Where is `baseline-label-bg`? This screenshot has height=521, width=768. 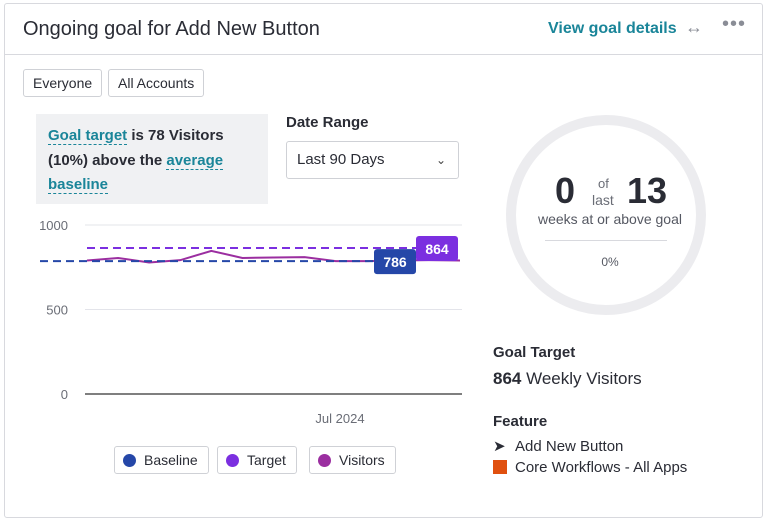 baseline-label-bg is located at coordinates (395, 262).